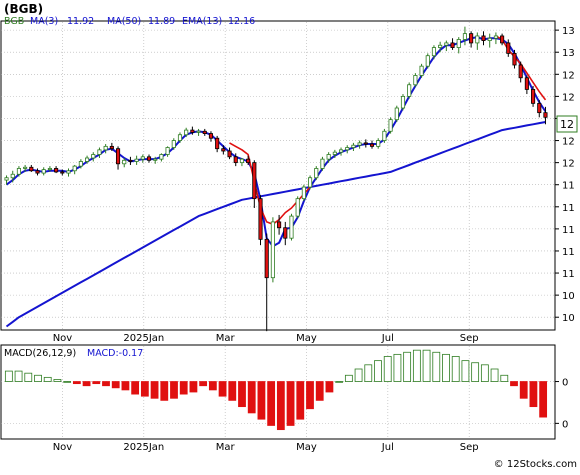  I want to click on price-x-tick-label: Jul, so click(387, 338).